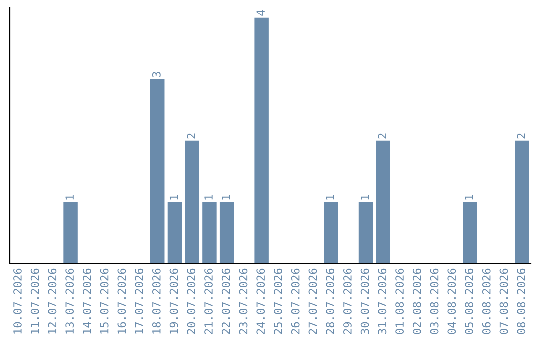  I want to click on x-tick-label: 13.07.2026, so click(70, 301).